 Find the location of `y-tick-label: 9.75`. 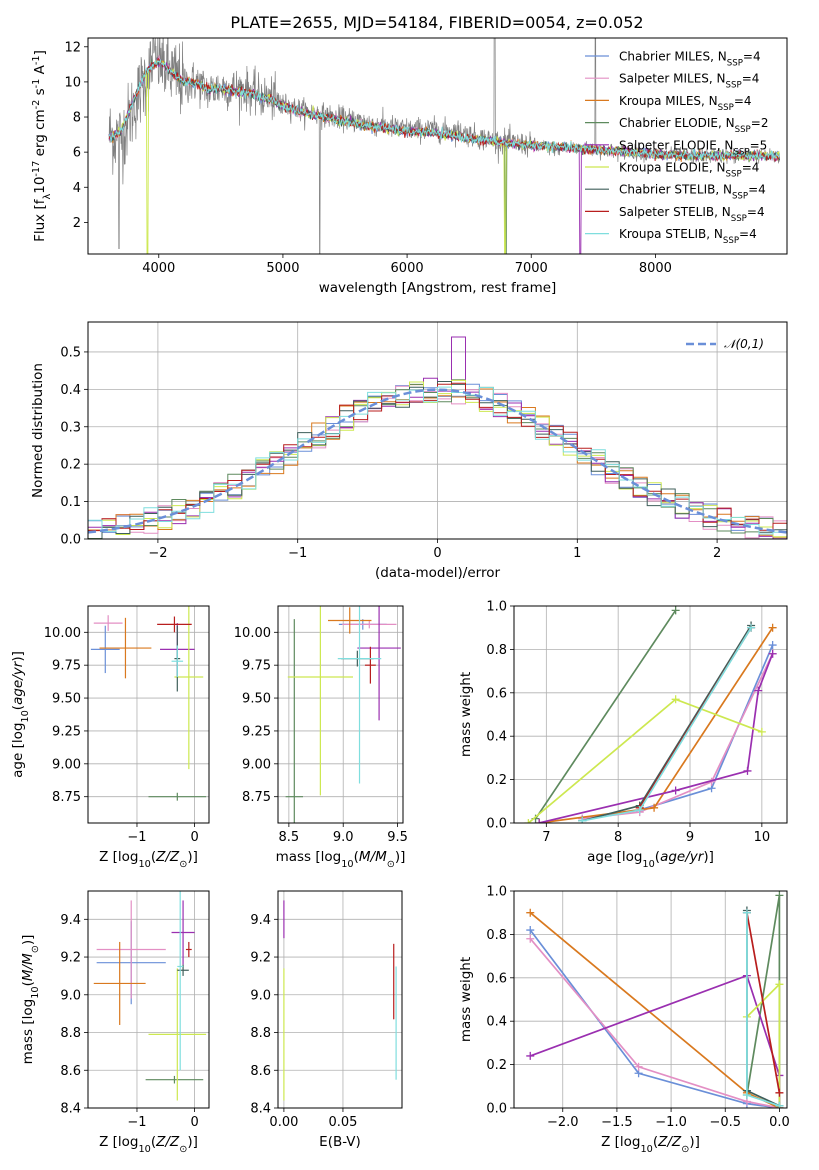

y-tick-label: 9.75 is located at coordinates (66, 666).